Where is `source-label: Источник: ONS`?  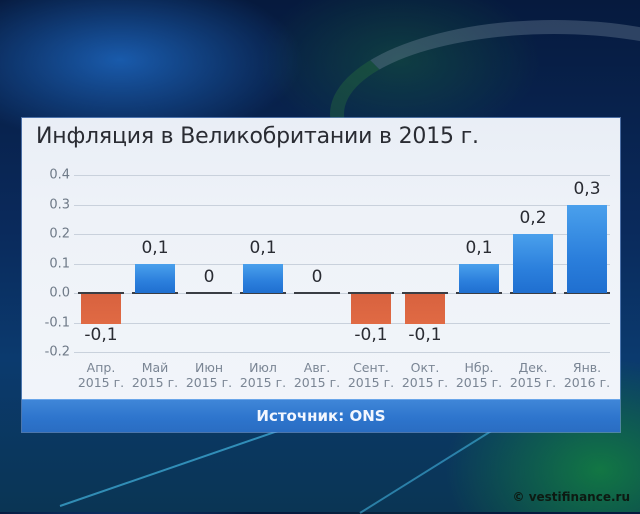 source-label: Источник: ONS is located at coordinates (321, 416).